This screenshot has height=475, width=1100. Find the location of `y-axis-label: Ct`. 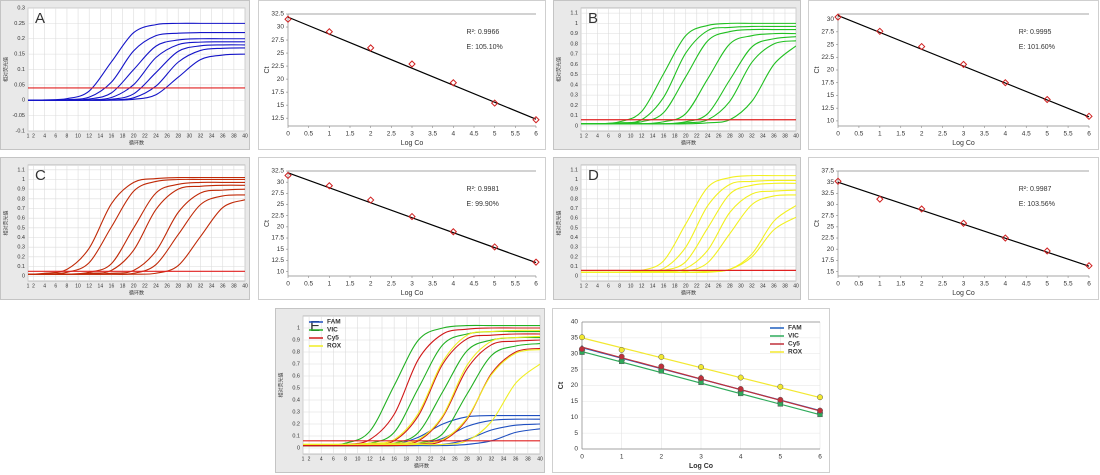

y-axis-label: Ct is located at coordinates (561, 385).